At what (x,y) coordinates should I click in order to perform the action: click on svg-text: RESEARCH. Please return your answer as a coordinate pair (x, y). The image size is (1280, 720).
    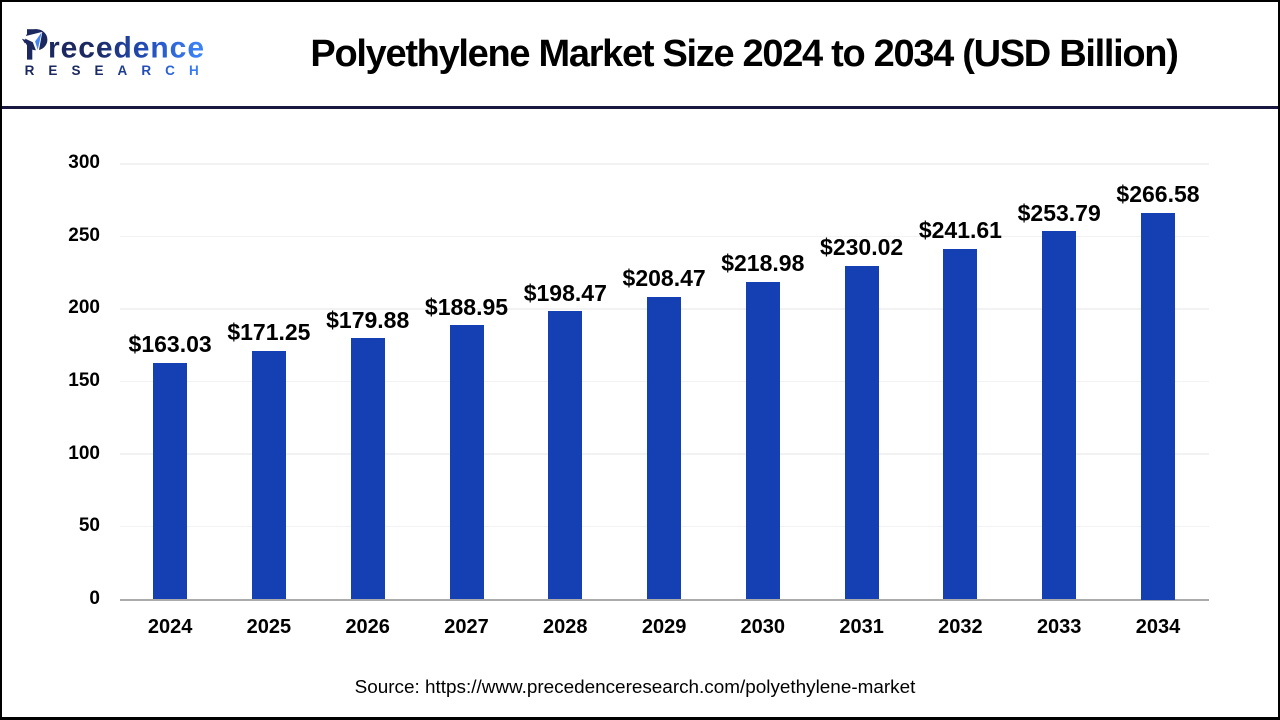
    Looking at the image, I should click on (119, 70).